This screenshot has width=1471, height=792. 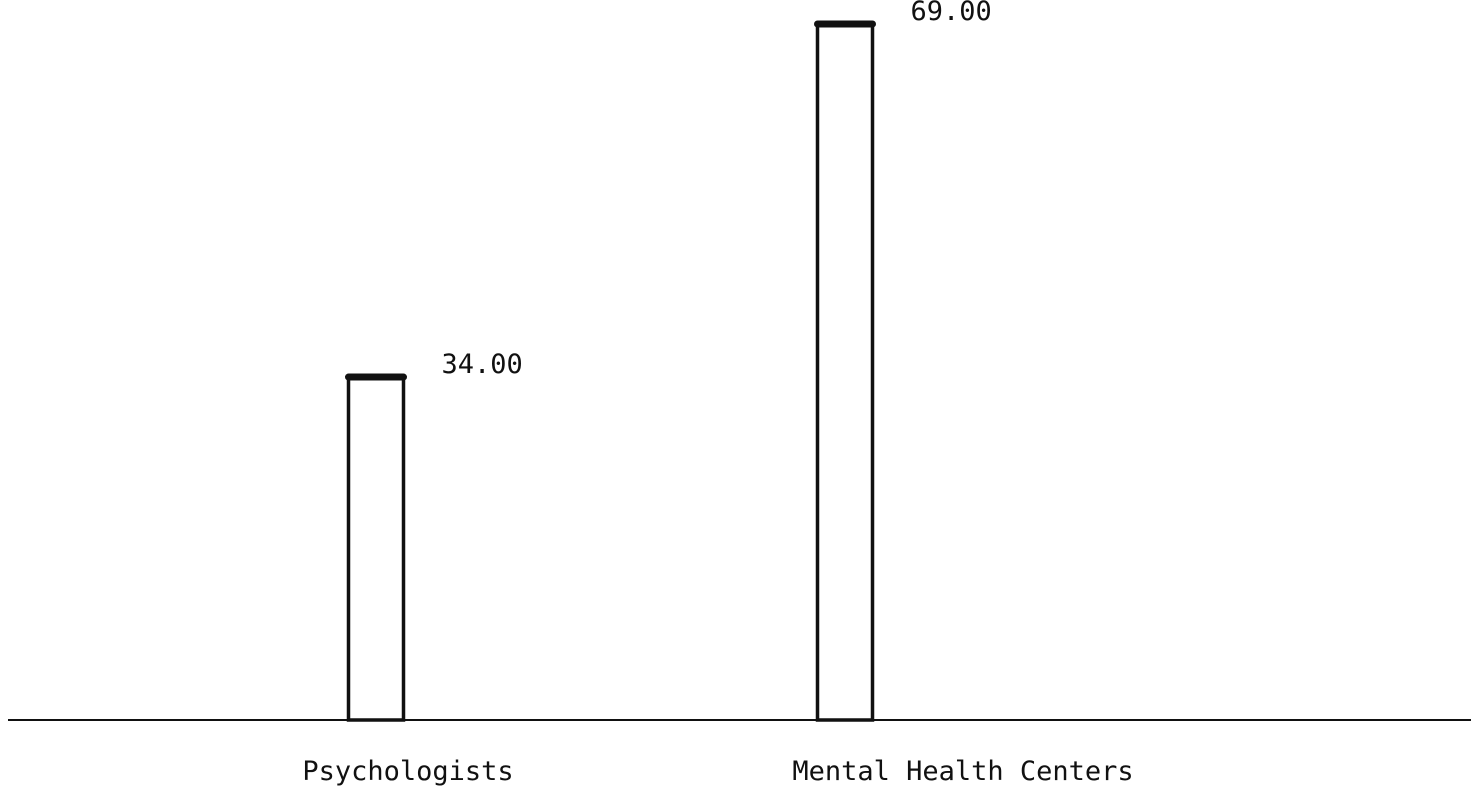 I want to click on category-label-1: Mental Health Centers, so click(x=962, y=771).